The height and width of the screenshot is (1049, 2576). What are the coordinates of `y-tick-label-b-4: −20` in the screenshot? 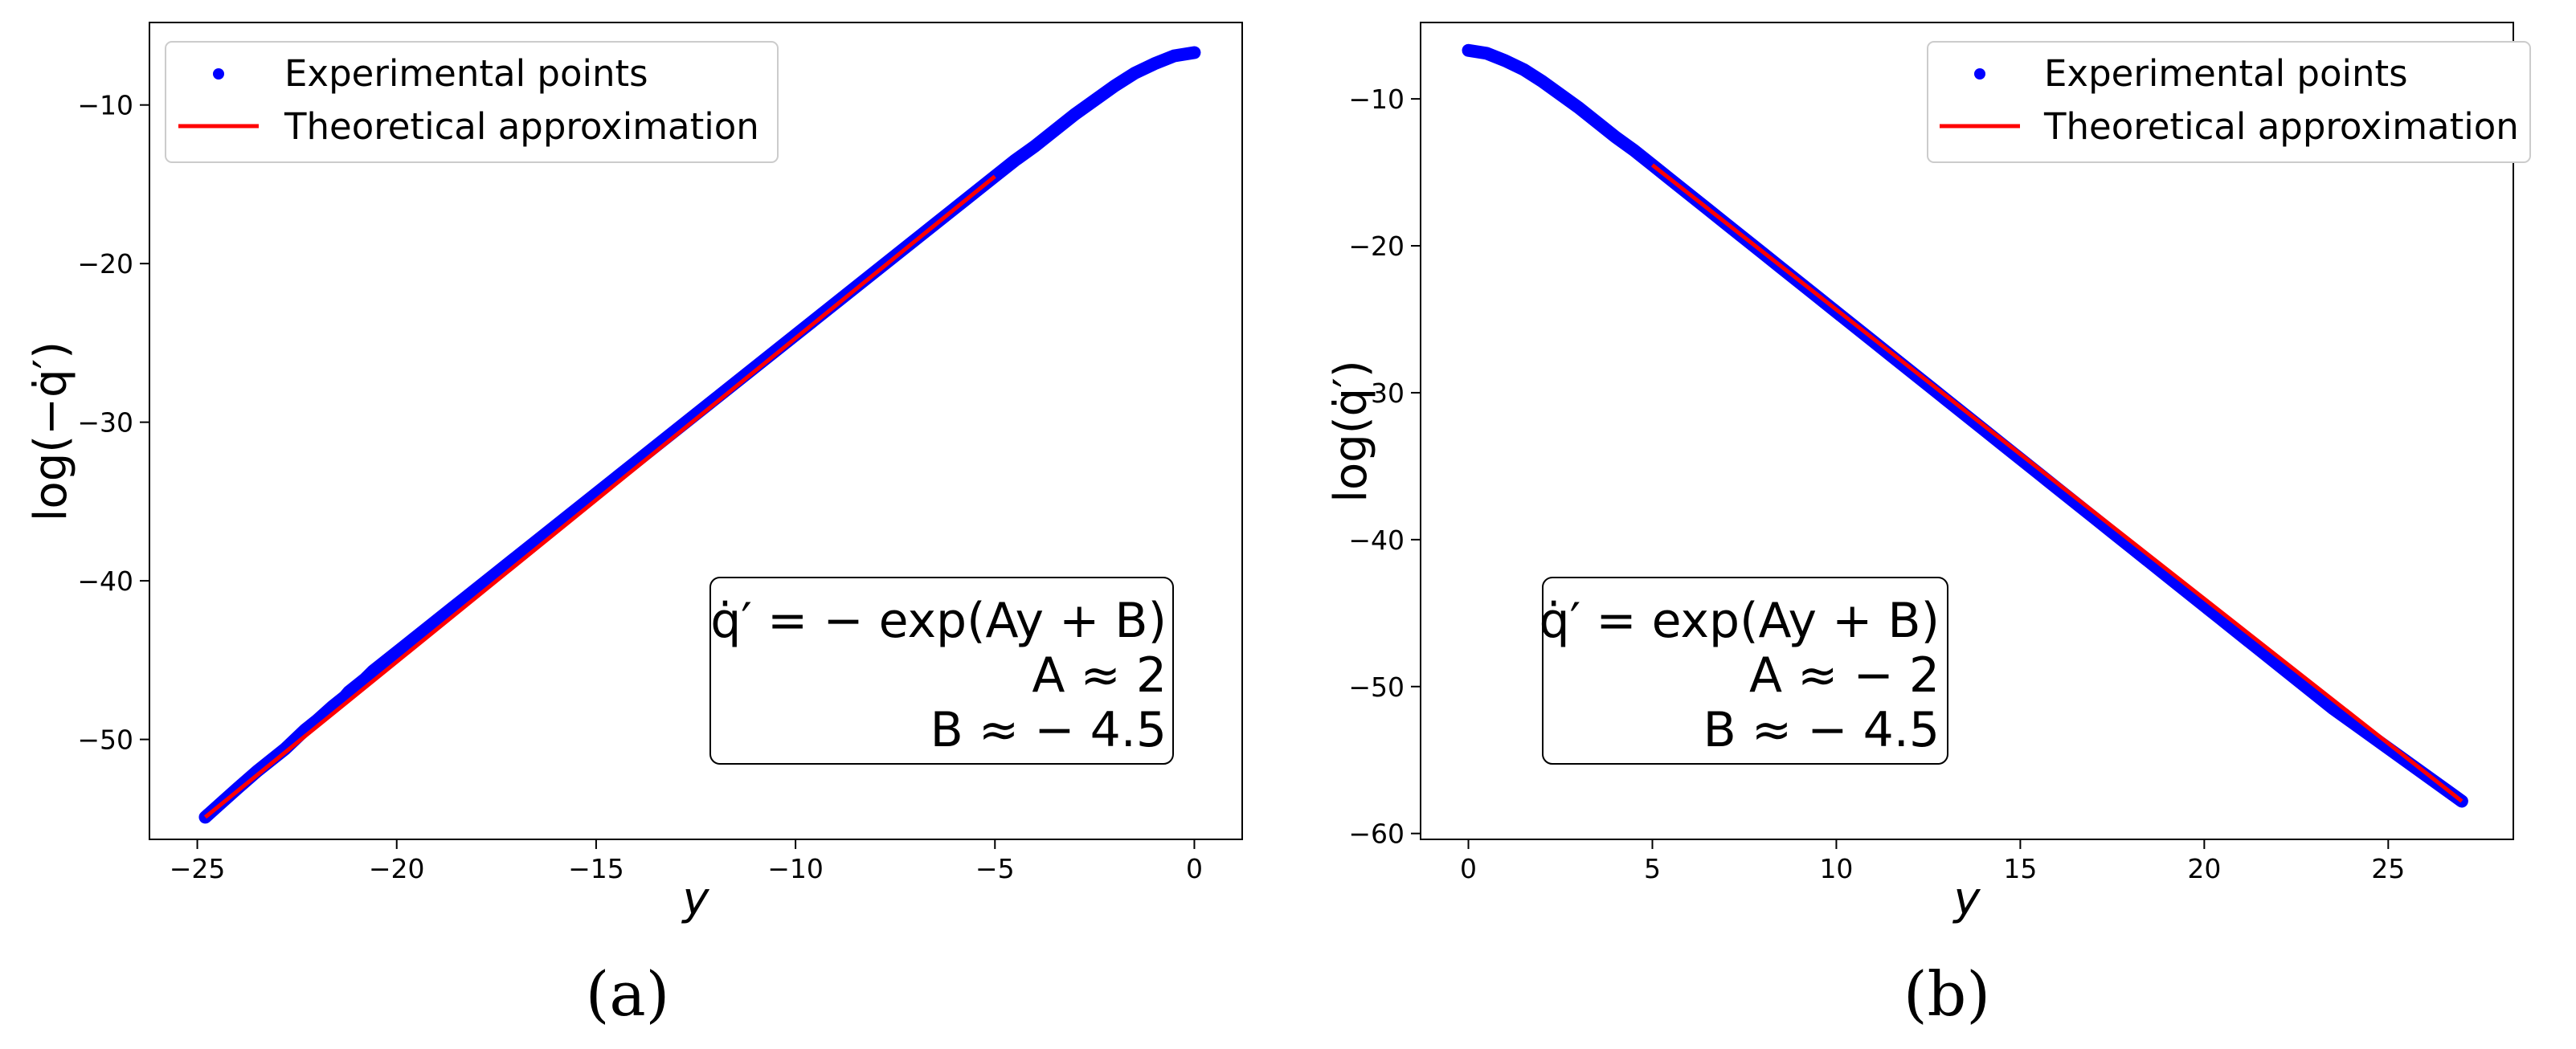 It's located at (1376, 246).